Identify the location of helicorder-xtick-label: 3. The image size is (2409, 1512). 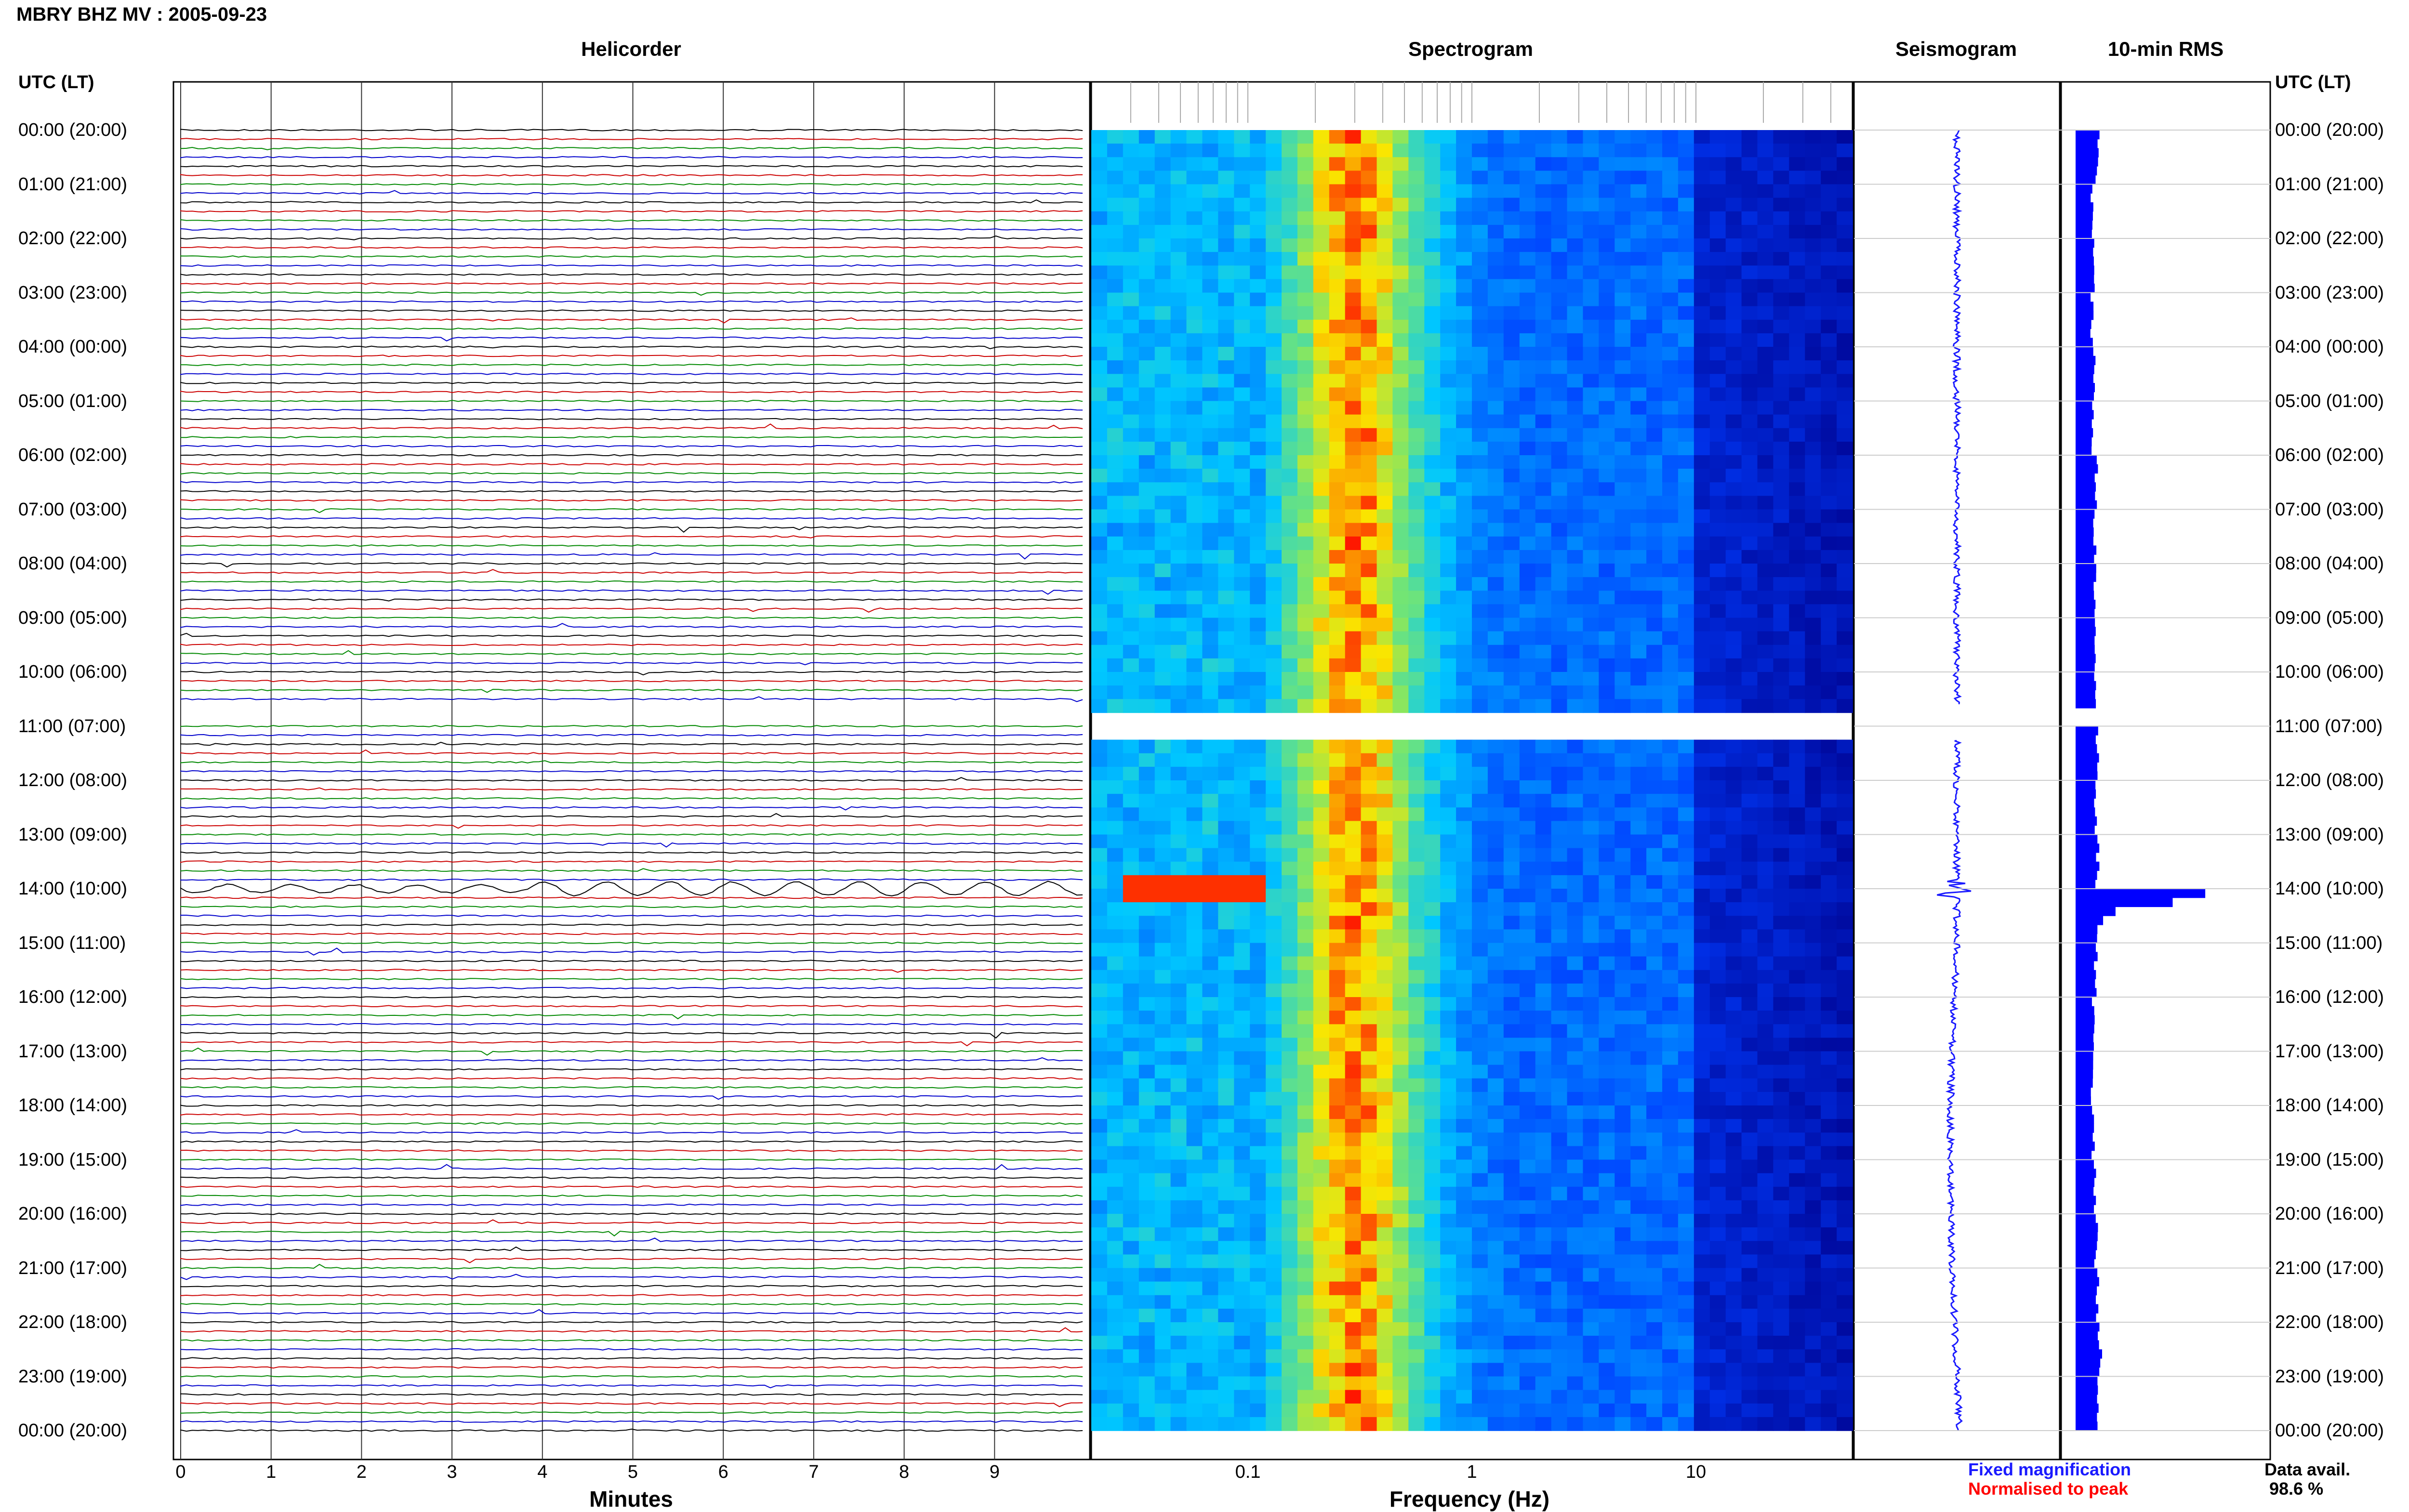
(452, 1472).